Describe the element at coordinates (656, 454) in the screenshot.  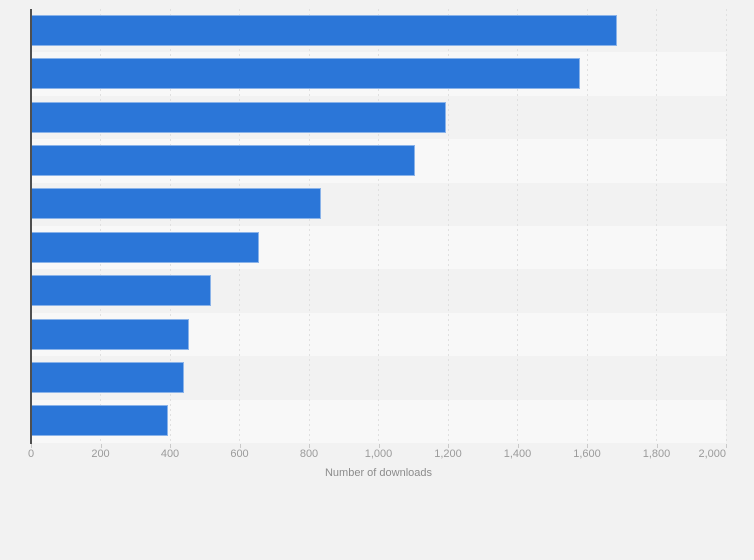
I see `x-tick-label: 1,800` at that location.